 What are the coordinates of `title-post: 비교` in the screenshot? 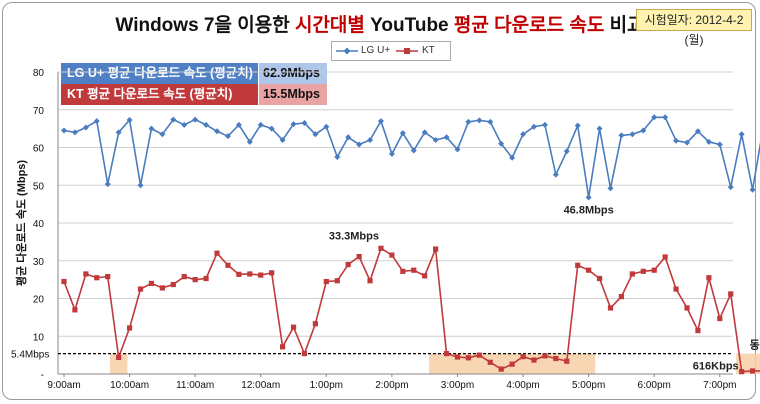 It's located at (624, 25).